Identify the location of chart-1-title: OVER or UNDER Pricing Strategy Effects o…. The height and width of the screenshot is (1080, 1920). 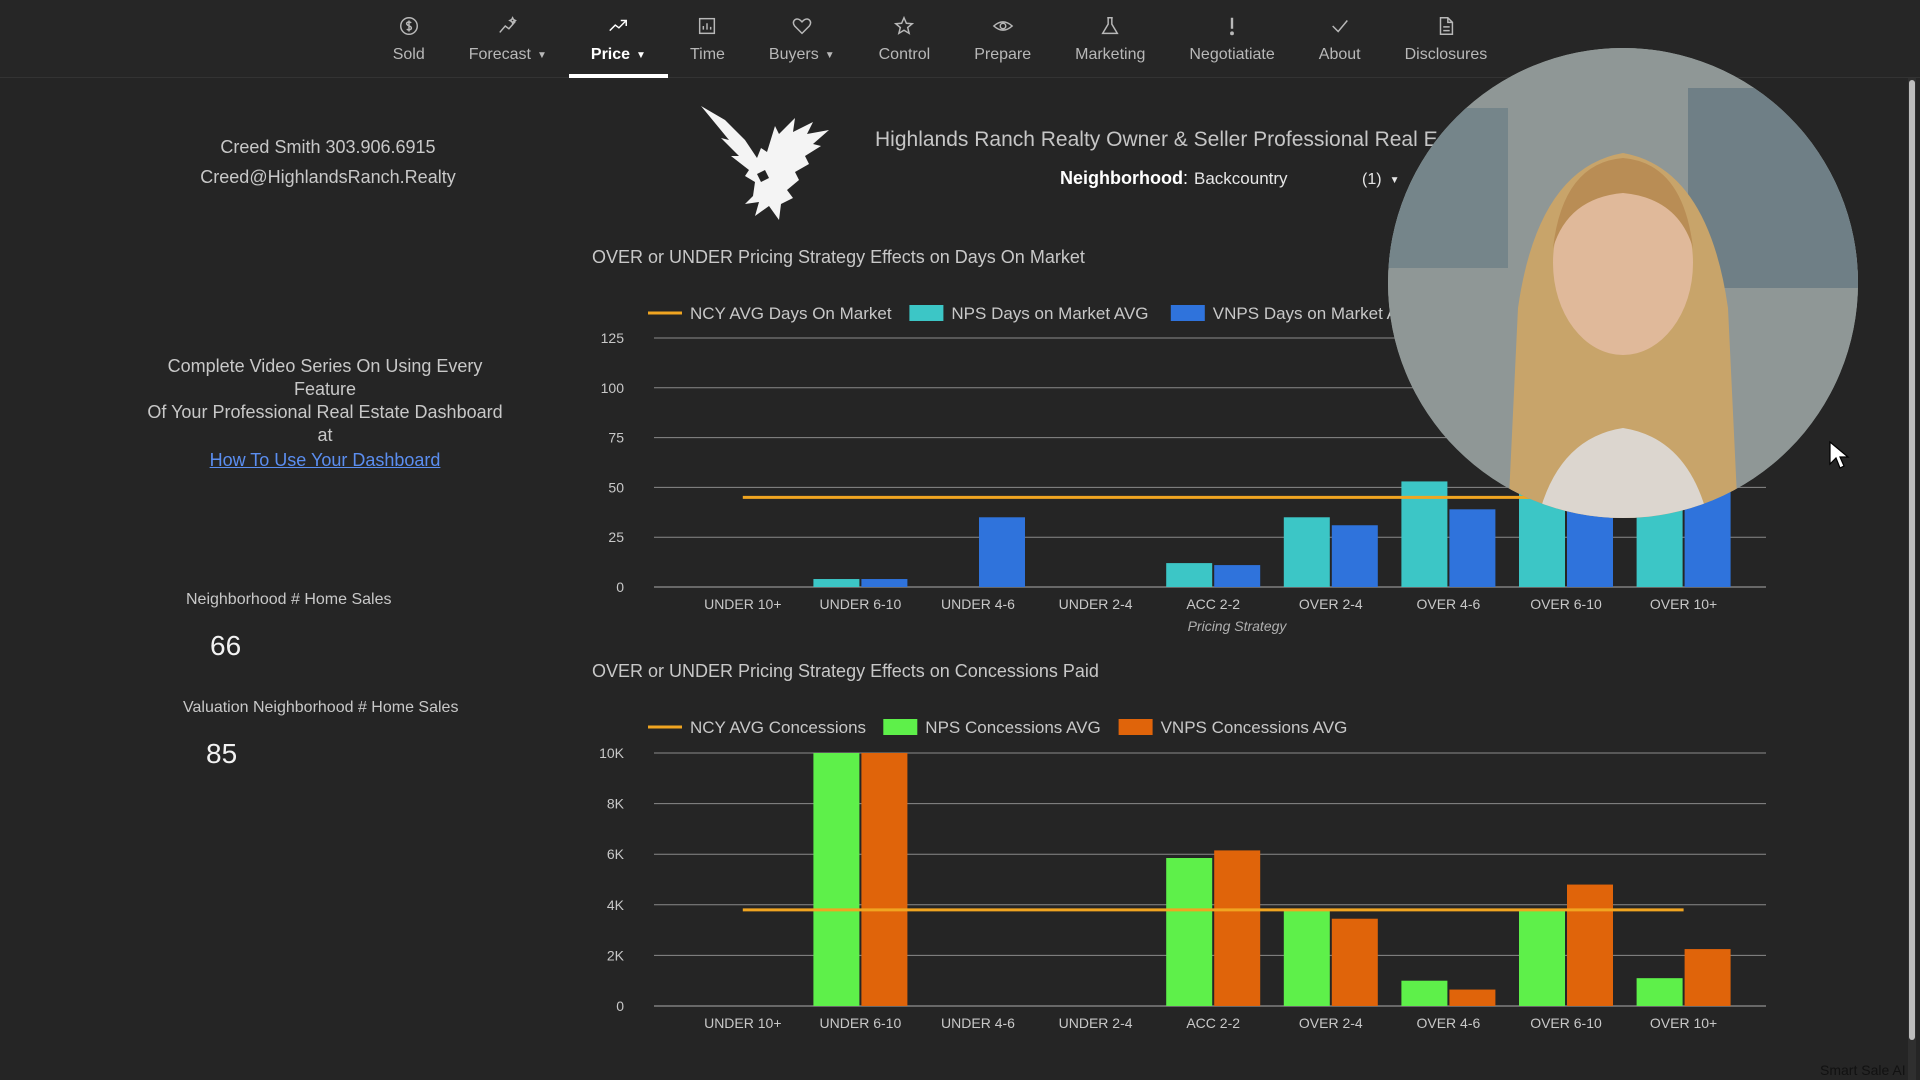
(838, 257).